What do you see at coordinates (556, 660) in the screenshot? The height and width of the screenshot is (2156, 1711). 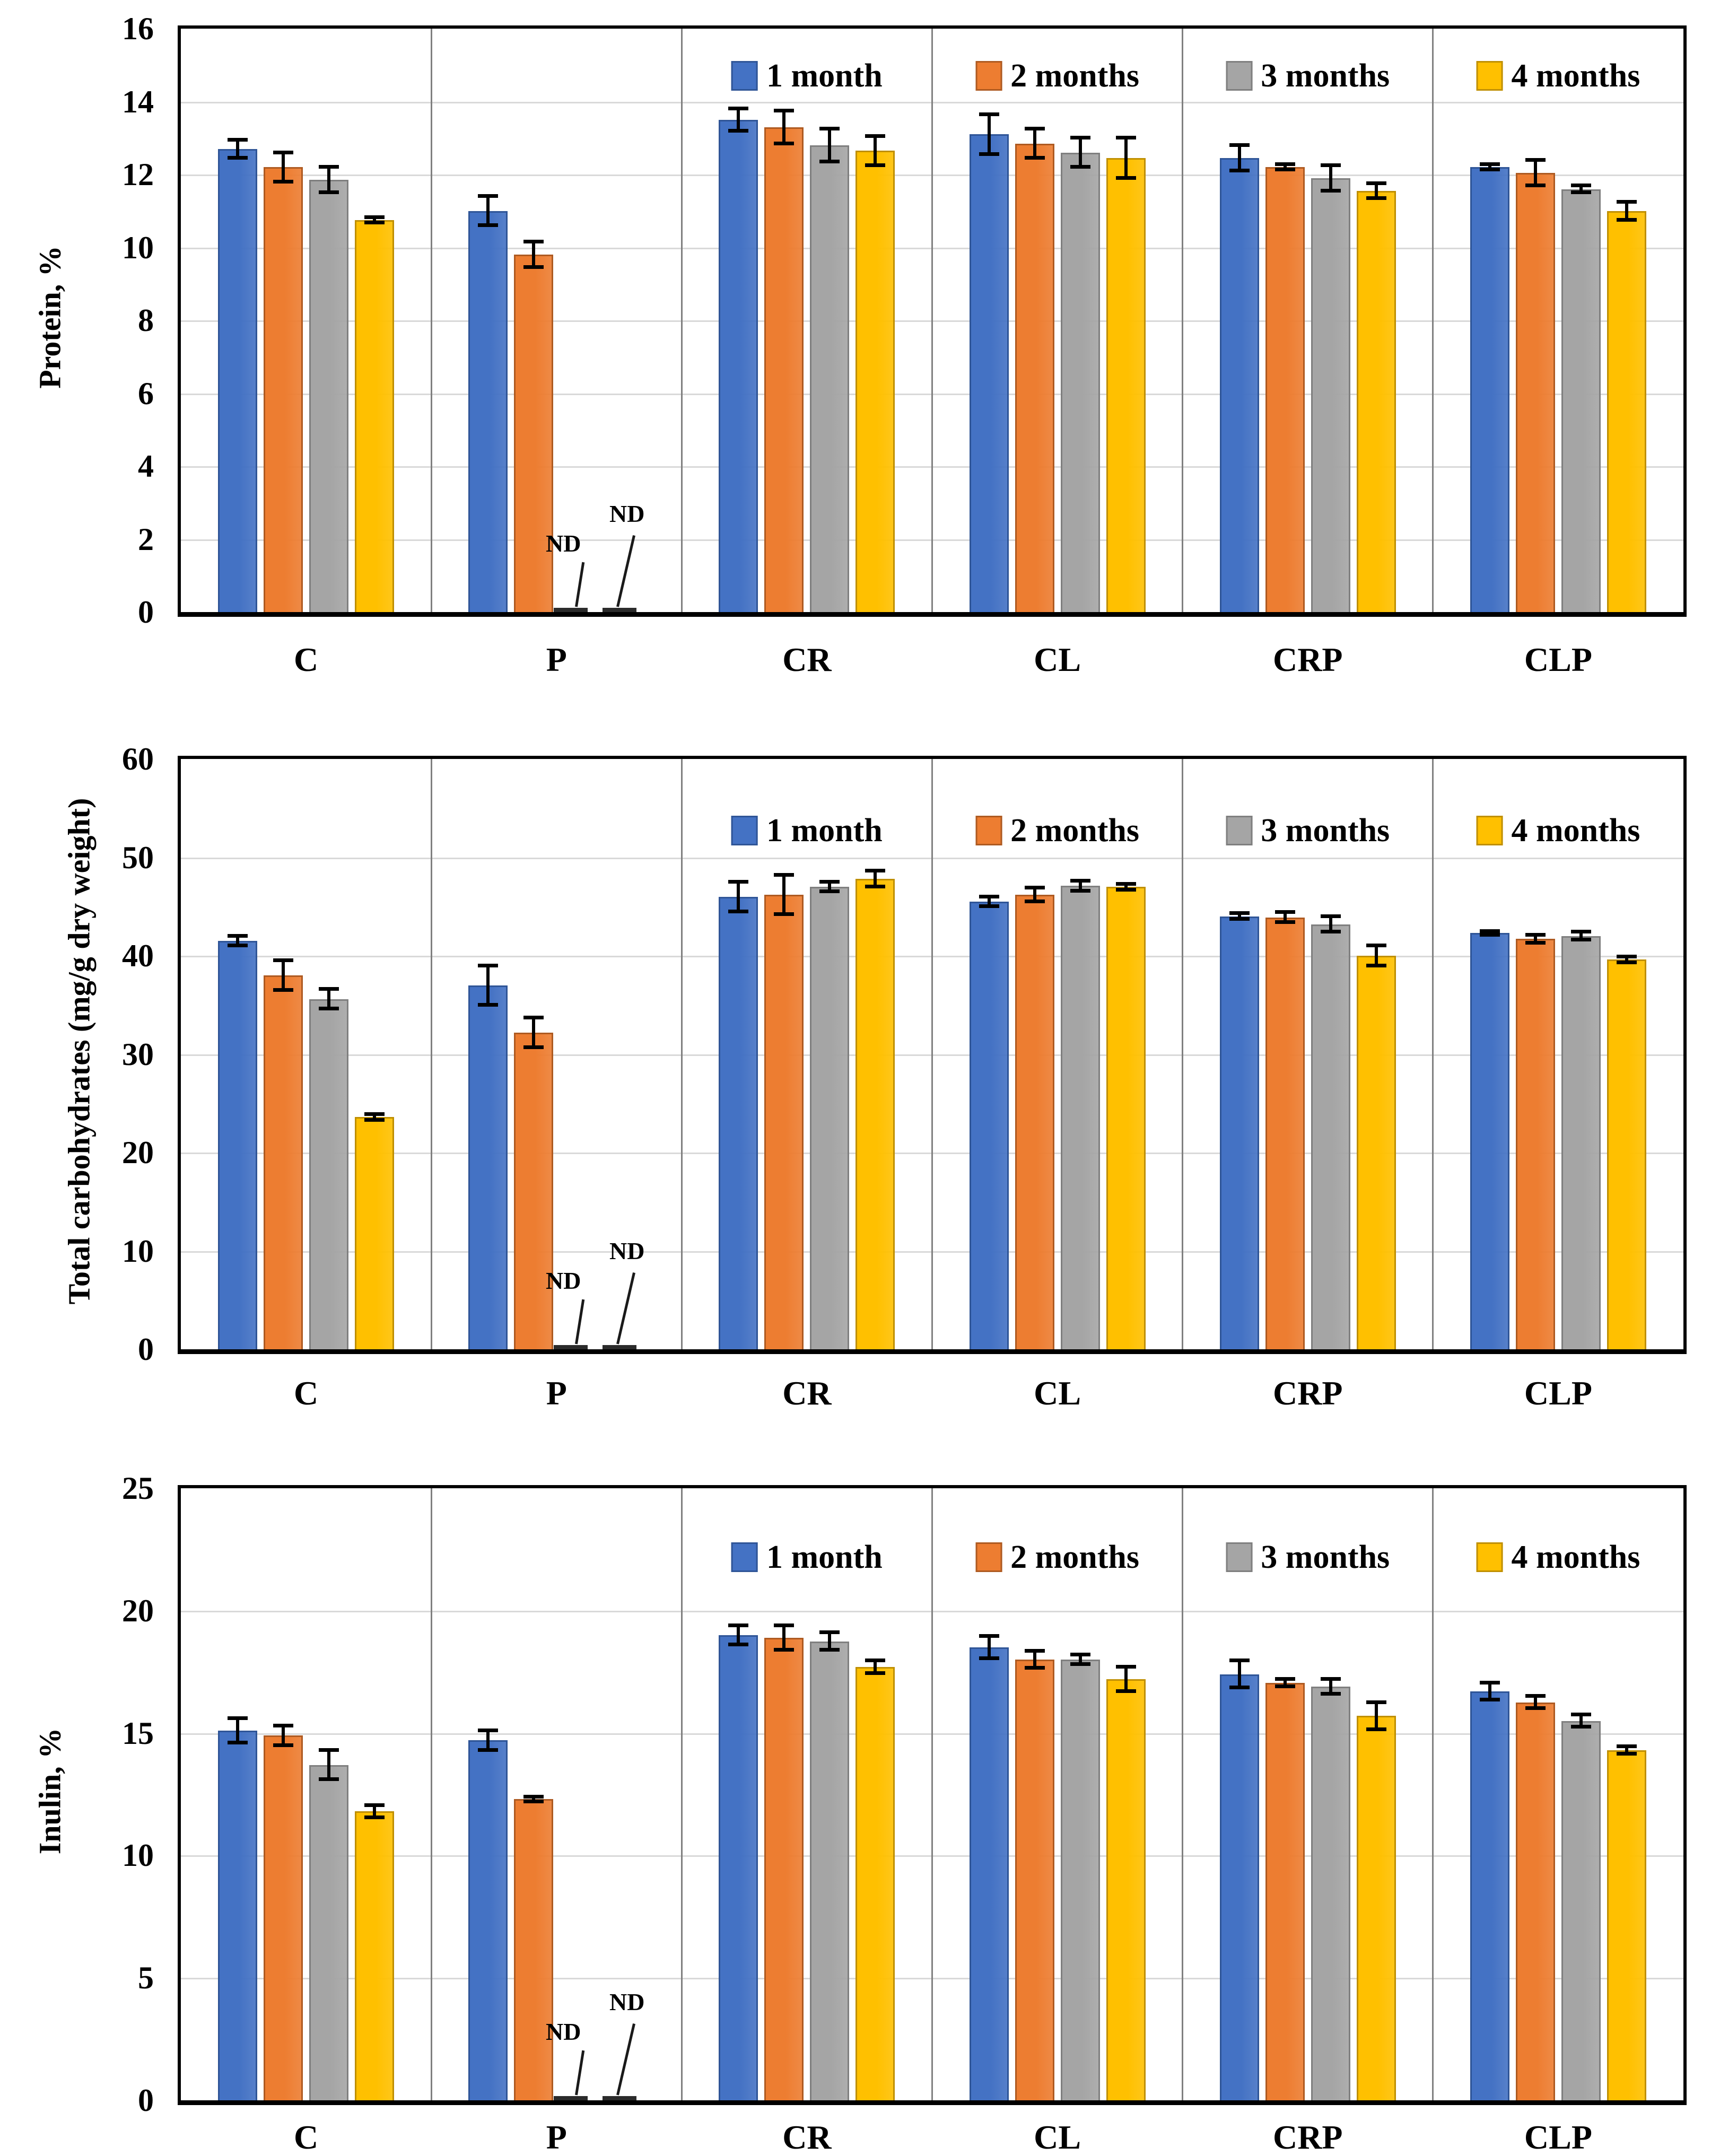 I see `x-category-label: P` at bounding box center [556, 660].